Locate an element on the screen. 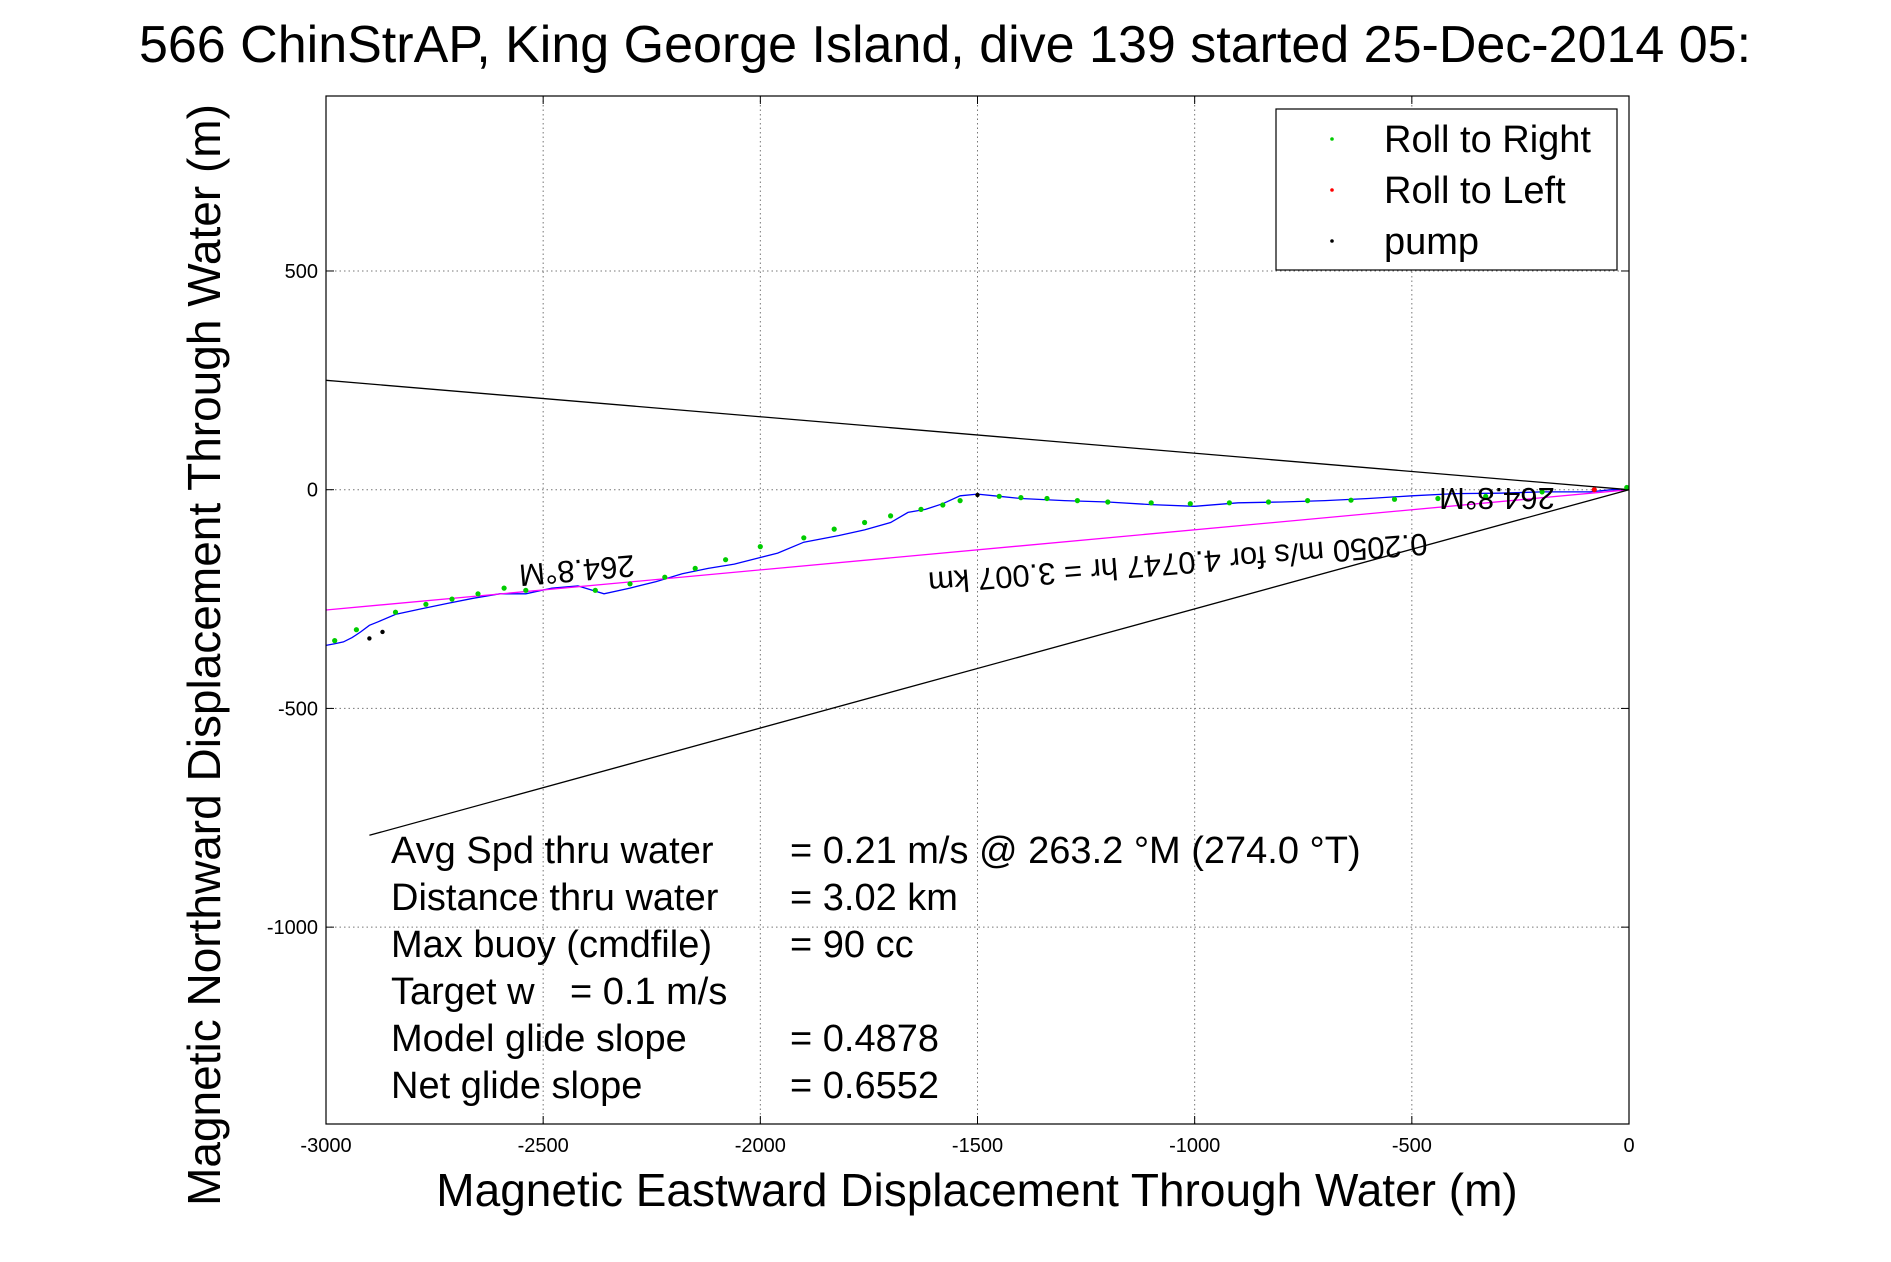 The height and width of the screenshot is (1262, 1891). stat-label-max-buoy: Max buoy (cmdfile) is located at coordinates (551, 945).